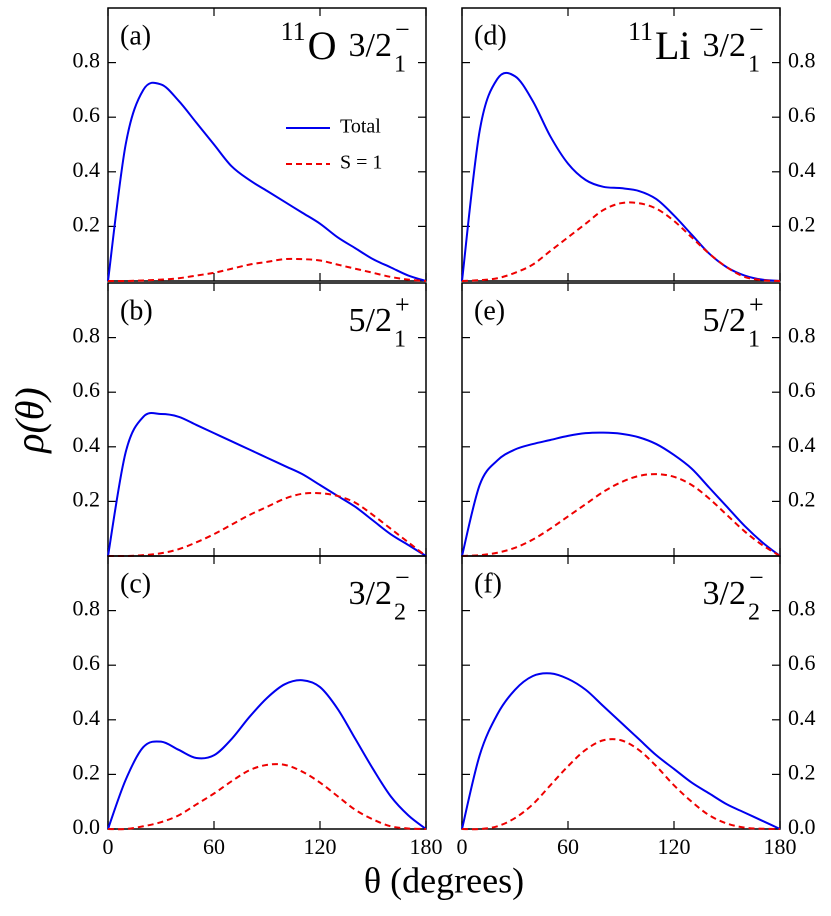 The height and width of the screenshot is (916, 831). Describe the element at coordinates (135, 35) in the screenshot. I see `panel-label: (a)` at that location.